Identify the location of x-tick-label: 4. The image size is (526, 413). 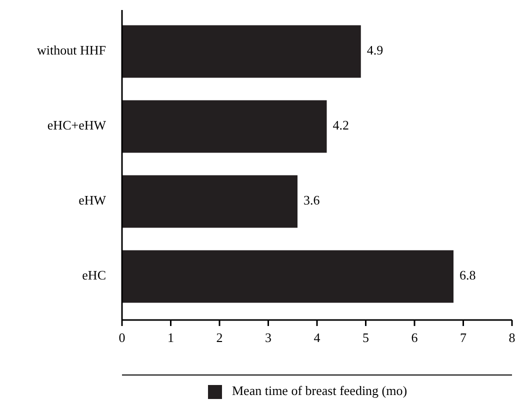
(317, 337).